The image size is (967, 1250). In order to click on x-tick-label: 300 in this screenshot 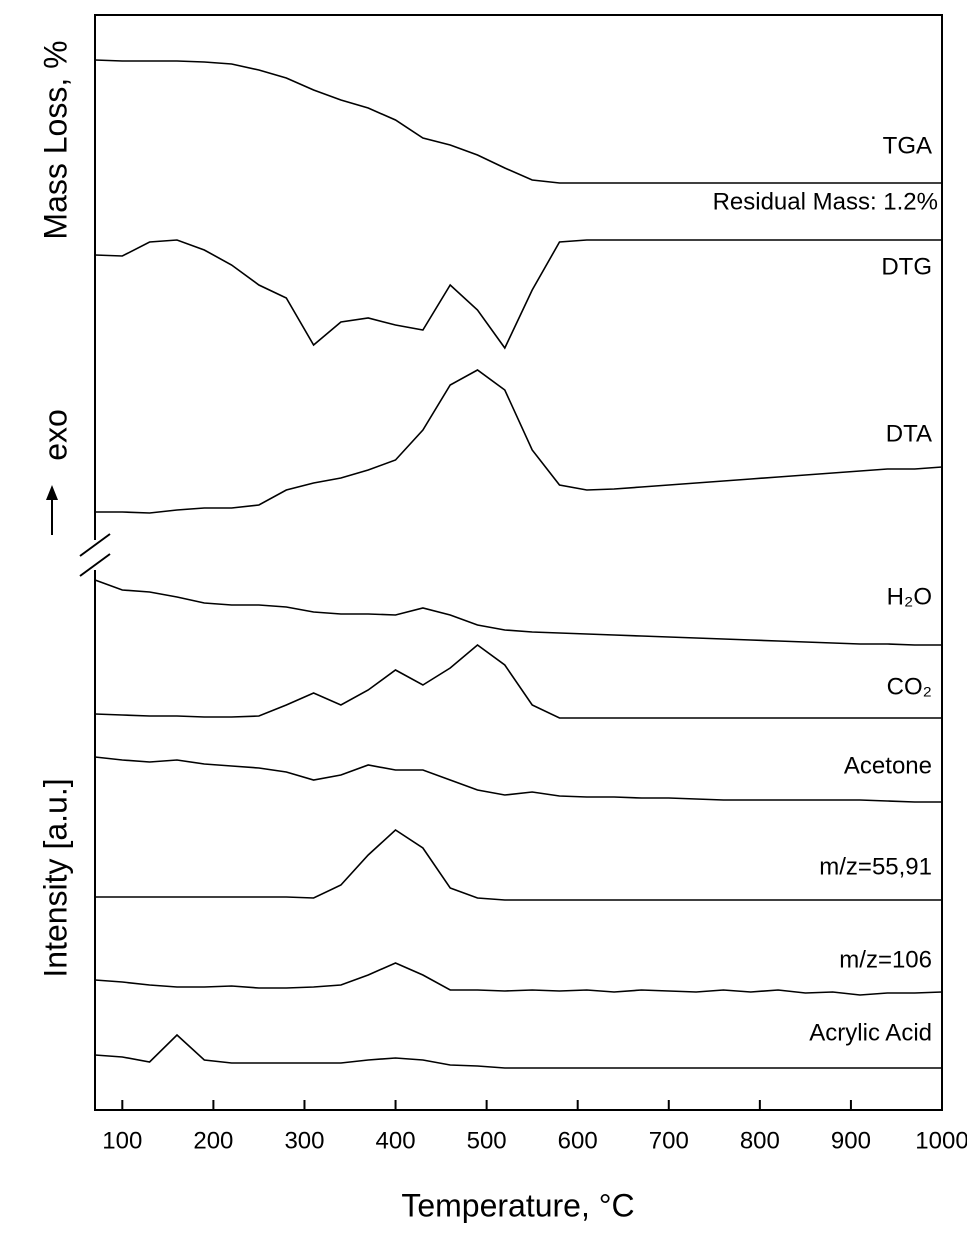, I will do `click(304, 1140)`.